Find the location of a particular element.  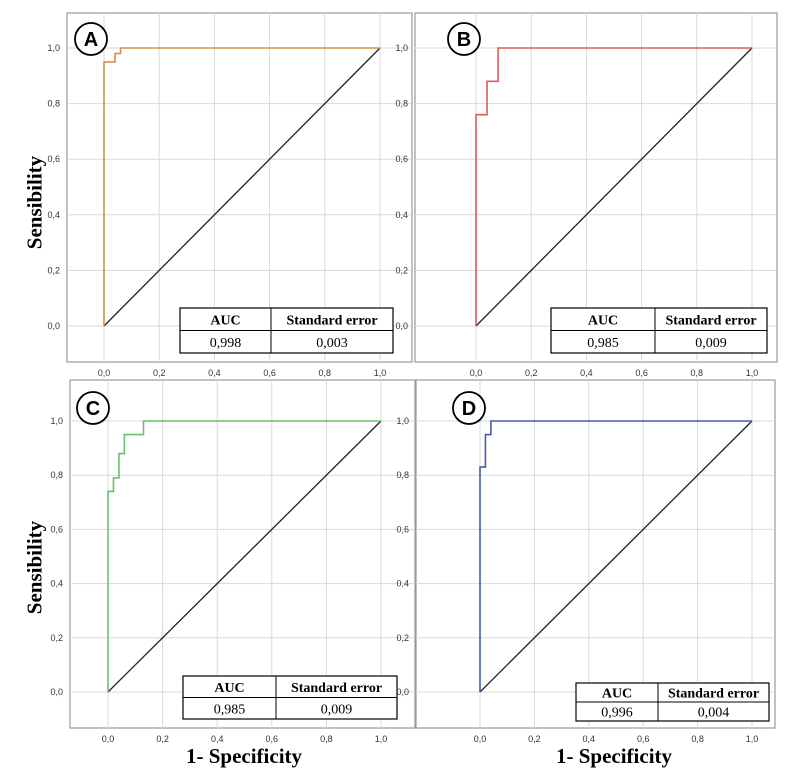

table-value-auc: 0,996 is located at coordinates (617, 713).